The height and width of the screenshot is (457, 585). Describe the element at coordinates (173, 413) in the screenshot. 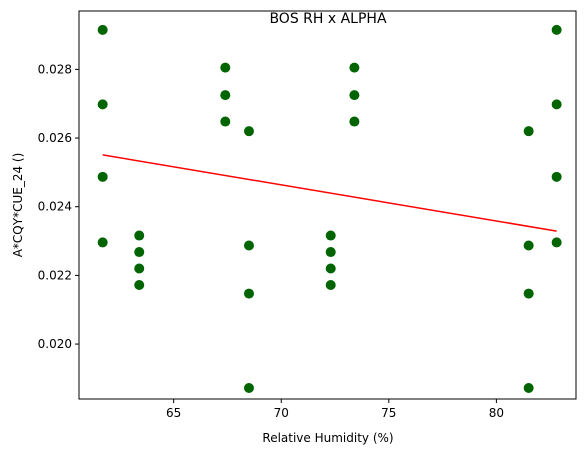

I see `x-tick-label: 65` at that location.